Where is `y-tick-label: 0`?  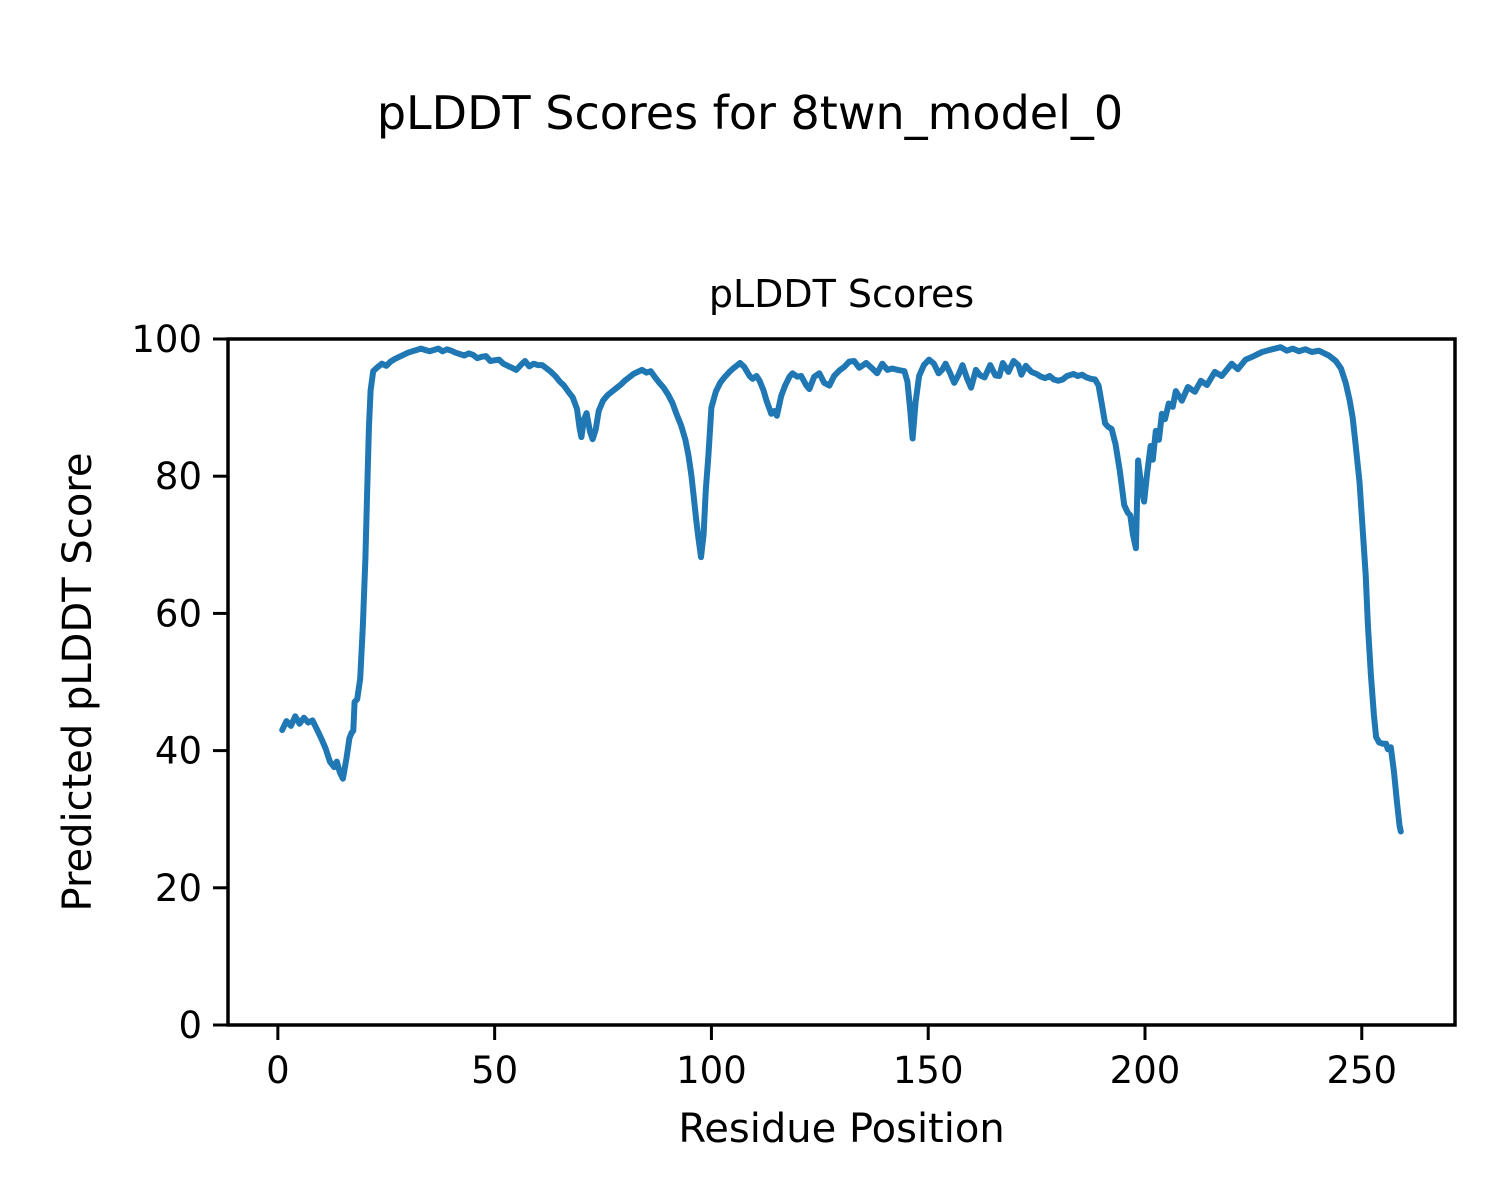
y-tick-label: 0 is located at coordinates (190, 1025).